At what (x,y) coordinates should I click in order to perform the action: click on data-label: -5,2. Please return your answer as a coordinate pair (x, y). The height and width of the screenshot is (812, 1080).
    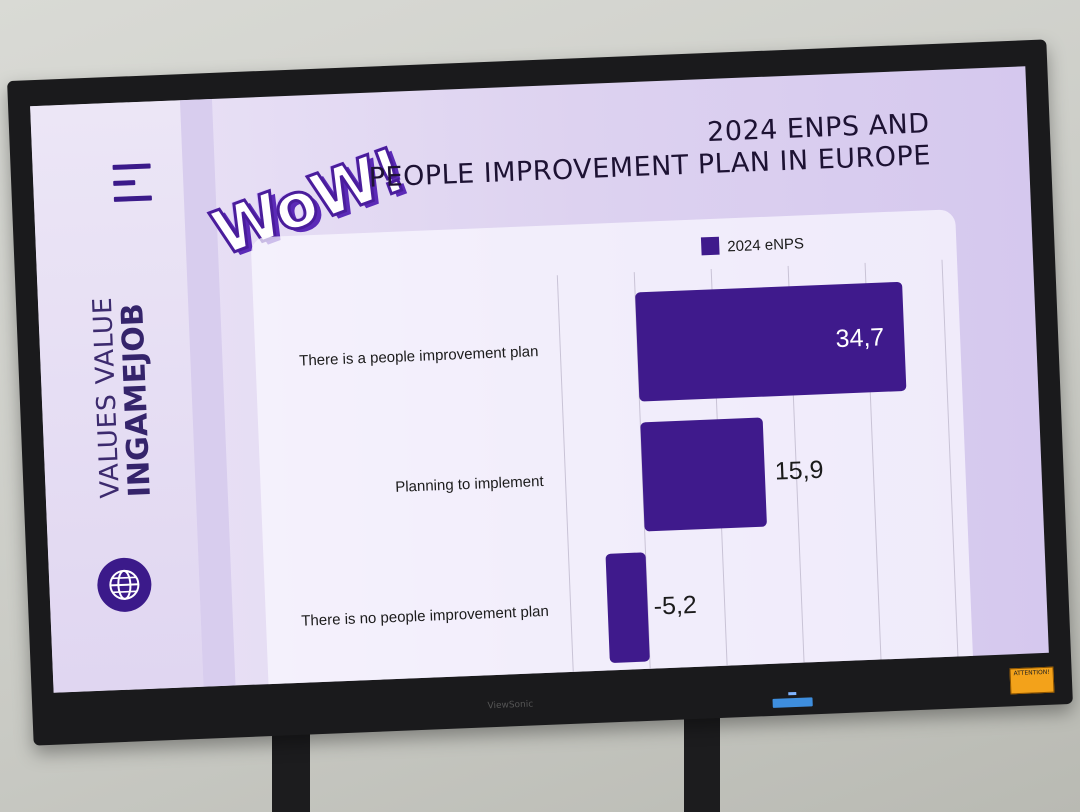
    Looking at the image, I should click on (675, 606).